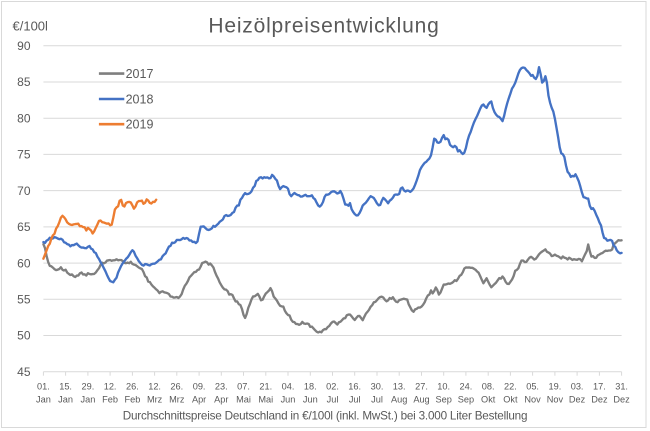  I want to click on svg-text: 21., so click(265, 386).